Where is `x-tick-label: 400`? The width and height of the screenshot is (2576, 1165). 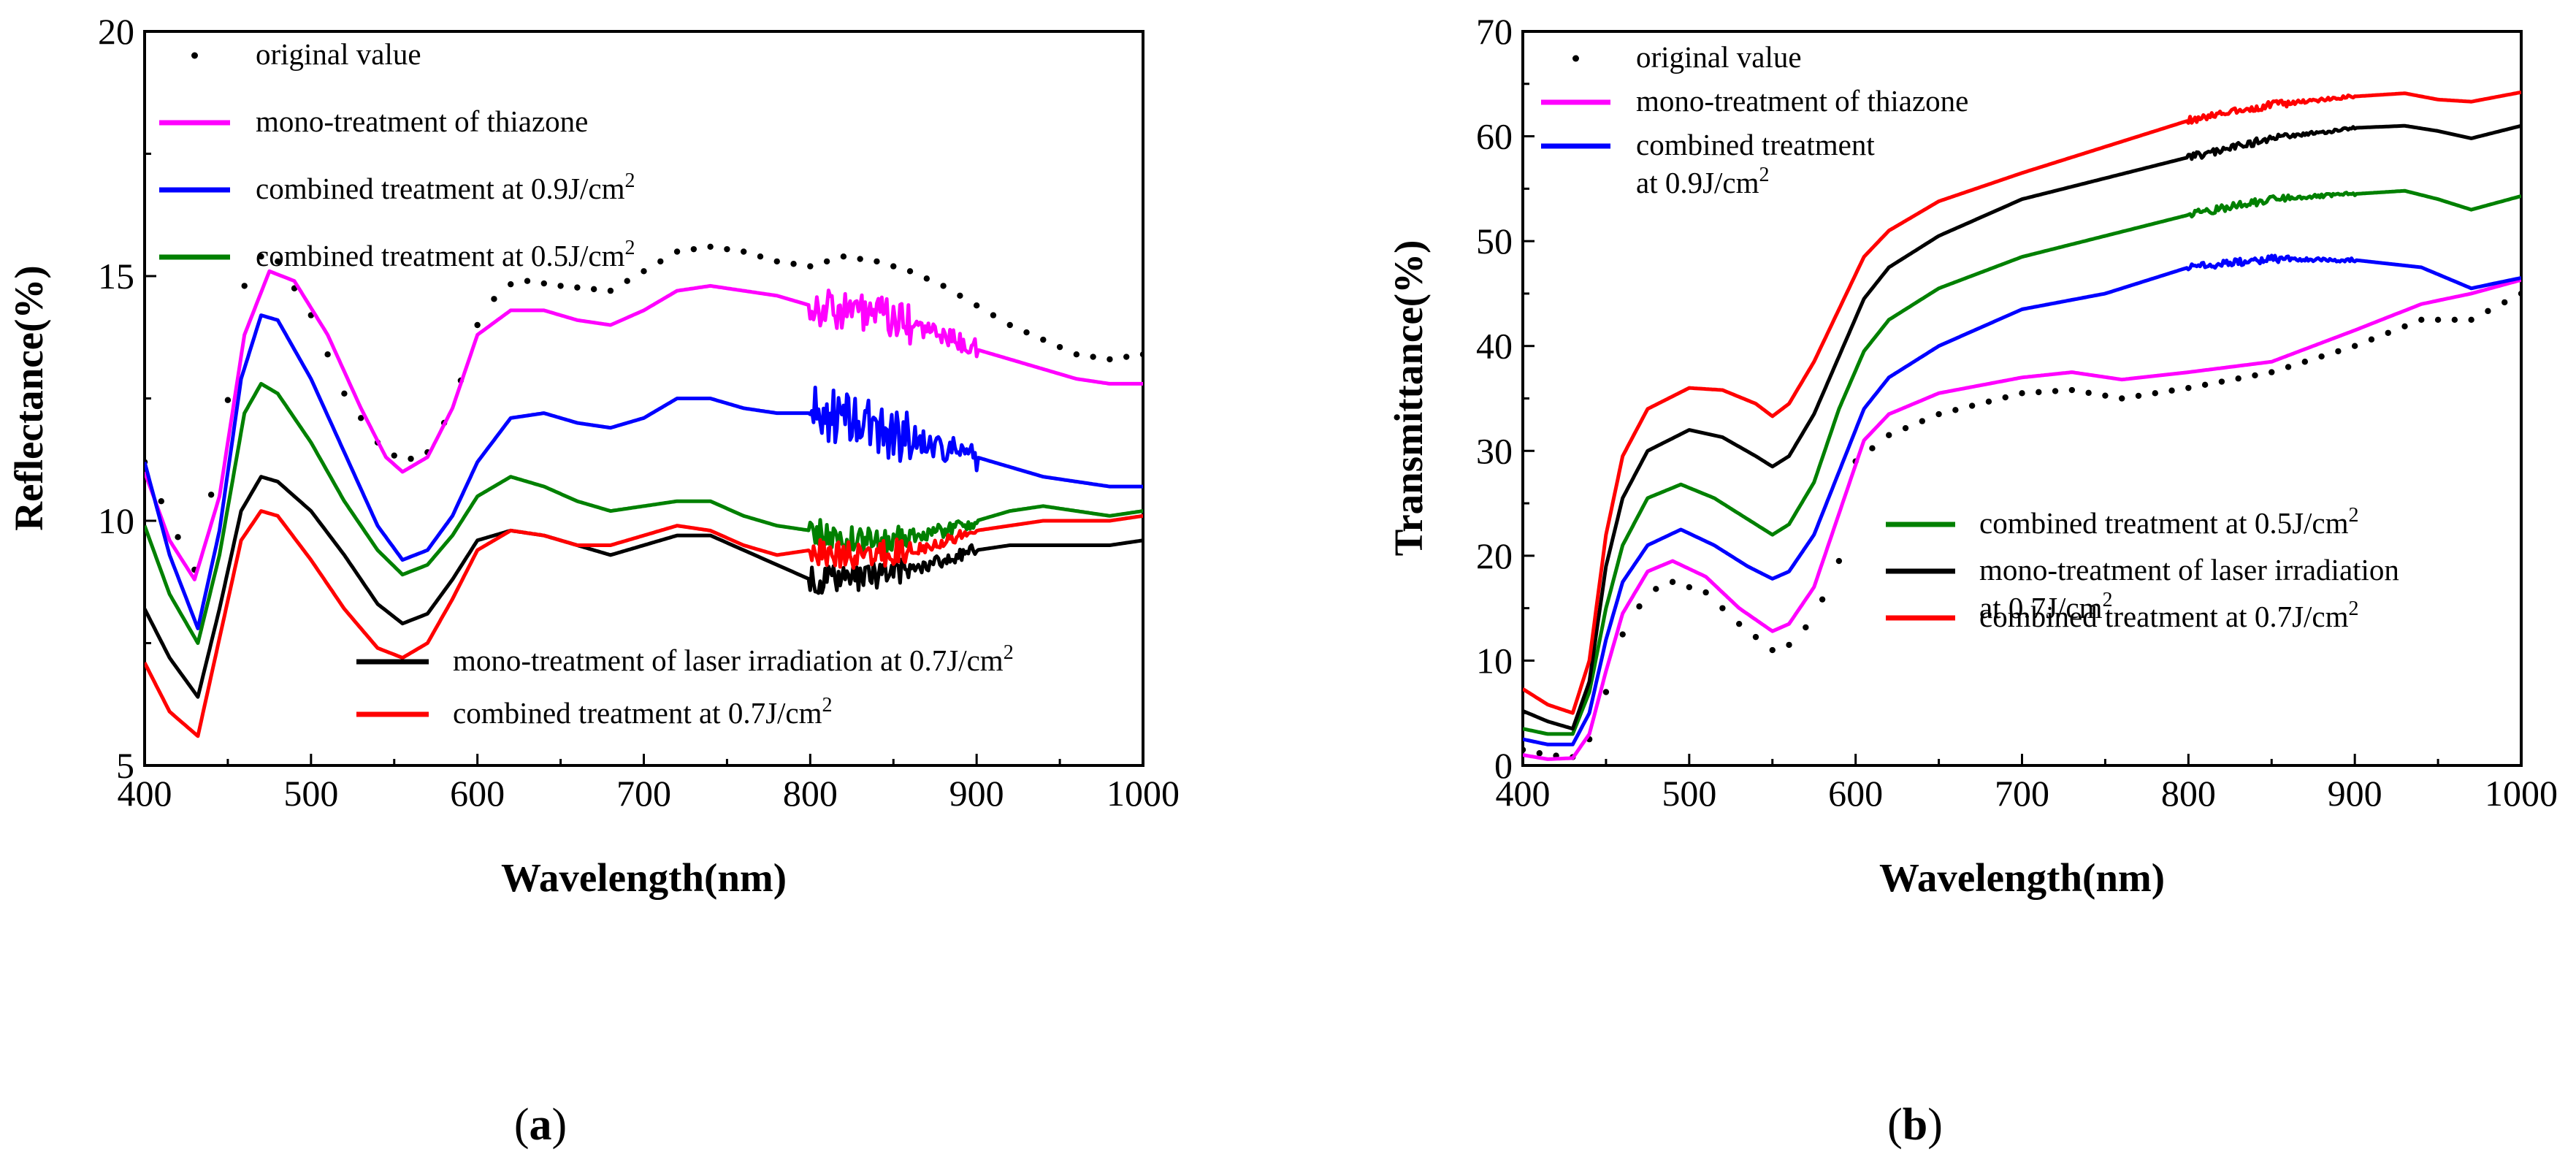
x-tick-label: 400 is located at coordinates (145, 793).